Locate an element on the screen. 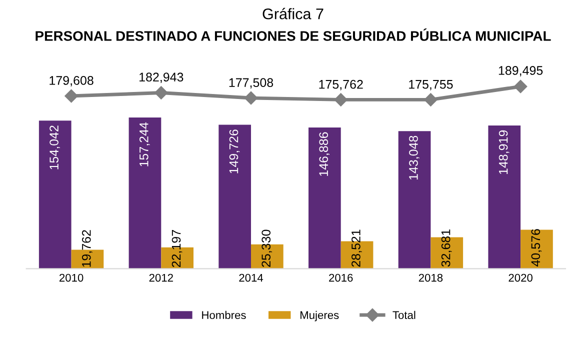  data-label: 157,244 is located at coordinates (144, 144).